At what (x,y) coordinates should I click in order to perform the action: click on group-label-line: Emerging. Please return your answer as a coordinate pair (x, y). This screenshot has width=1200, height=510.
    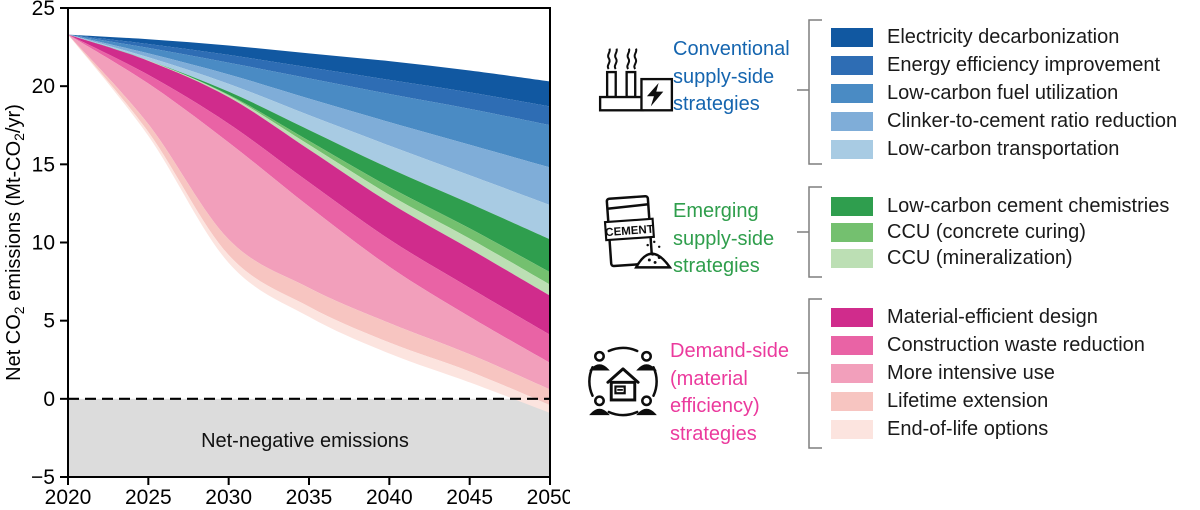
    Looking at the image, I should click on (716, 211).